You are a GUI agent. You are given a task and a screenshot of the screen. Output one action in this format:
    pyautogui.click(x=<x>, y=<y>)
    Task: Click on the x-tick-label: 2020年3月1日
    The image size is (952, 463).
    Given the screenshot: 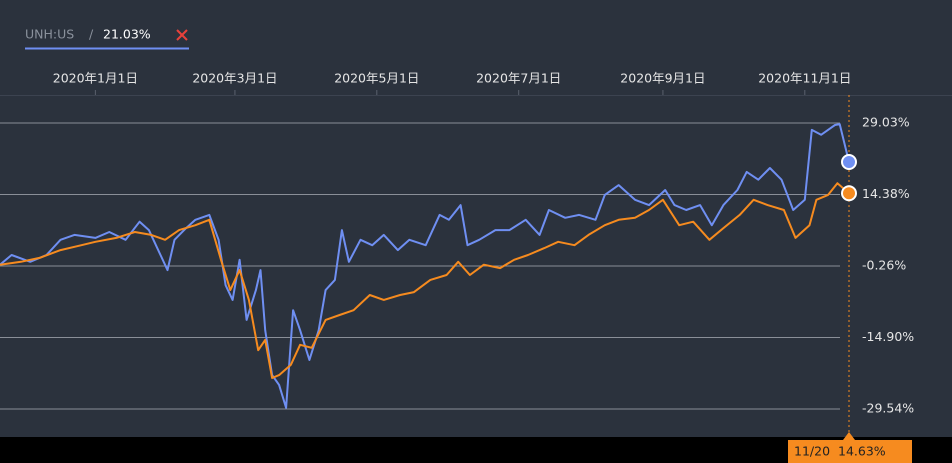 What is the action you would take?
    pyautogui.click(x=234, y=78)
    